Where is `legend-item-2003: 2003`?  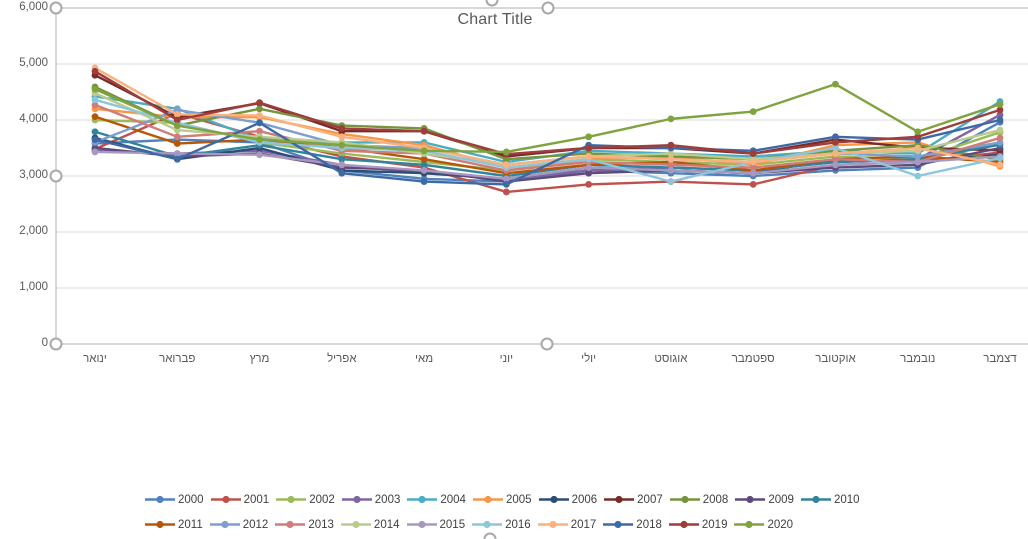
legend-item-2003: 2003 is located at coordinates (371, 499).